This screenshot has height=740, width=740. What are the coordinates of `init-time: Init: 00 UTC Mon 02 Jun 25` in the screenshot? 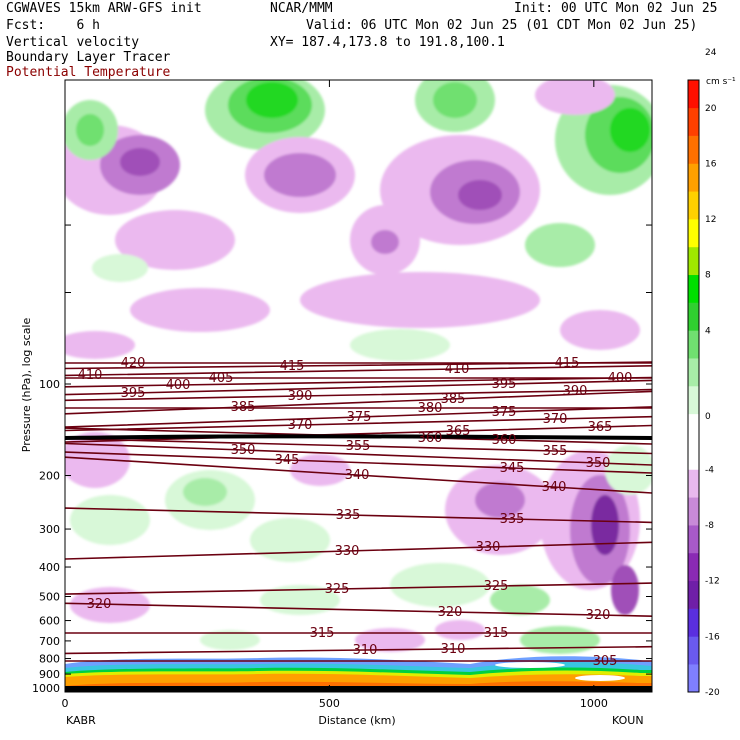 It's located at (616, 8).